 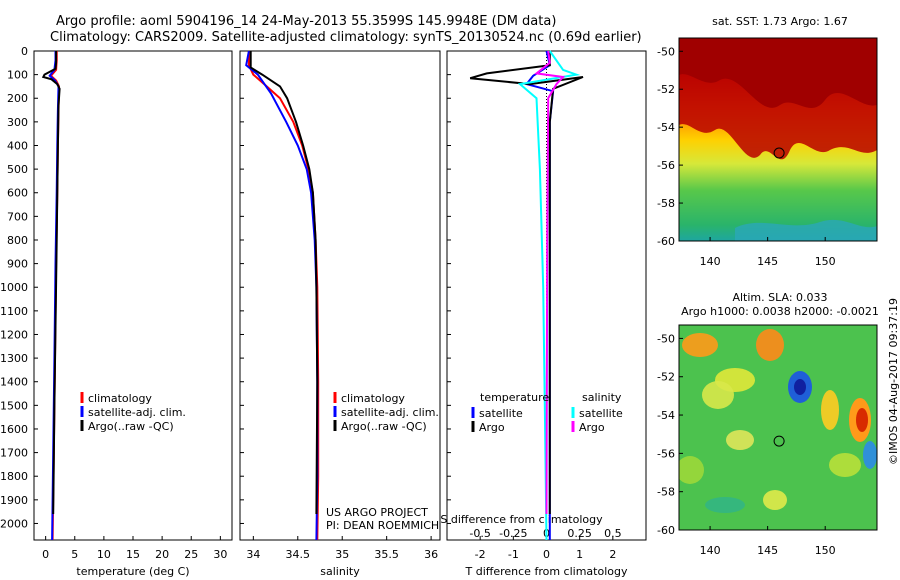 What do you see at coordinates (513, 533) in the screenshot?
I see `top-tick-label: -0.25` at bounding box center [513, 533].